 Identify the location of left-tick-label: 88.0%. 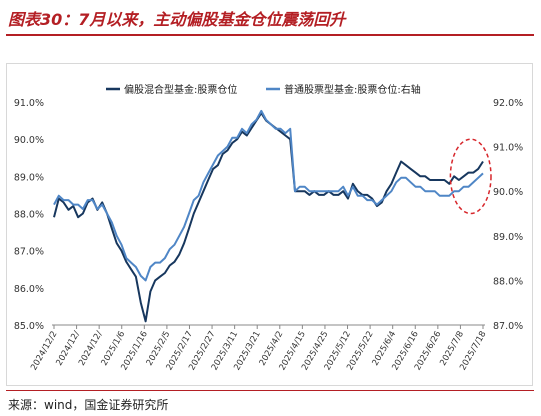
(29, 215).